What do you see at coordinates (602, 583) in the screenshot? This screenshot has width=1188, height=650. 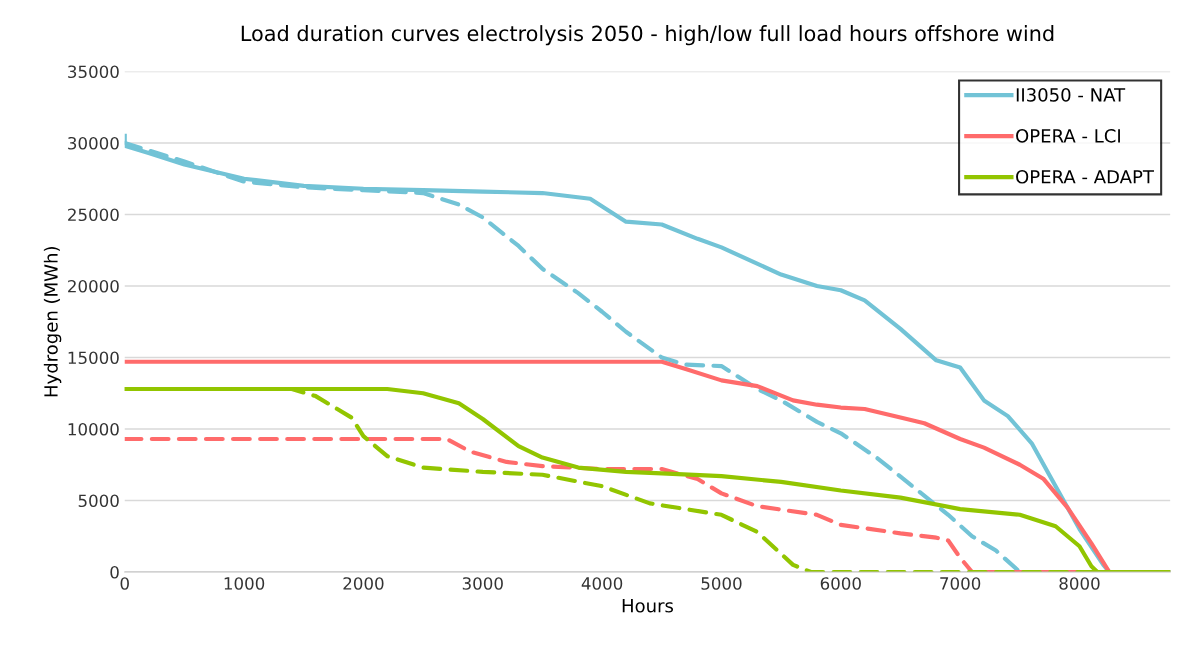 I see `x-tick-label: 4000` at bounding box center [602, 583].